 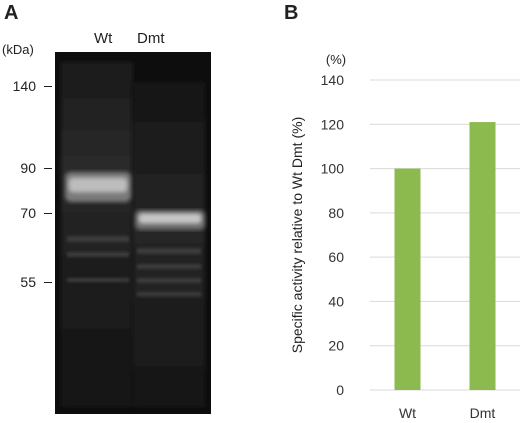 I want to click on kda-unit-label: (kDa), so click(x=18, y=49).